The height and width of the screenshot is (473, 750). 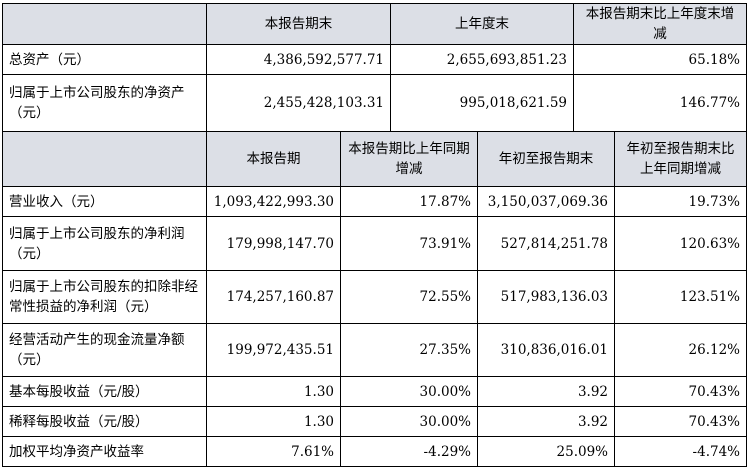 What do you see at coordinates (273, 159) in the screenshot?
I see `income-header-period: 本报告期` at bounding box center [273, 159].